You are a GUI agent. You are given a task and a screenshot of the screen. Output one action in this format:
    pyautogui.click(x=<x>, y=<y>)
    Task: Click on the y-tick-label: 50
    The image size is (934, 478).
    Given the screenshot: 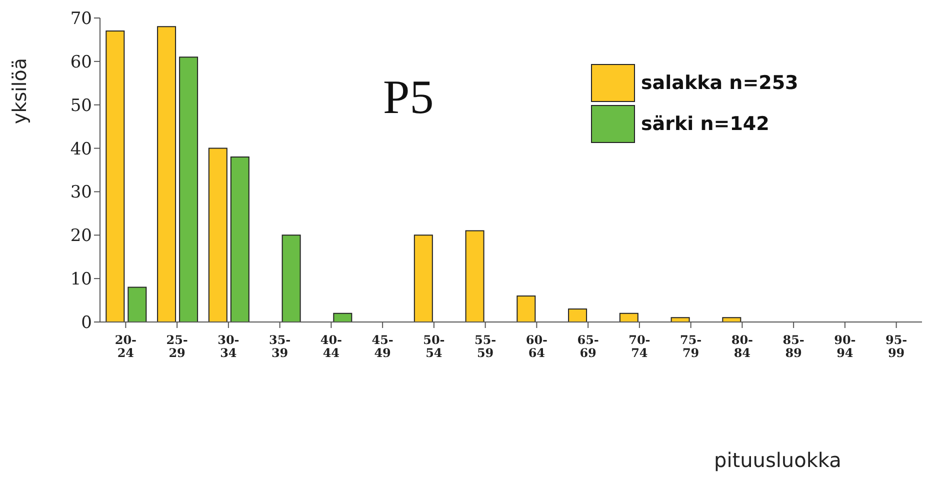 What is the action you would take?
    pyautogui.click(x=81, y=106)
    